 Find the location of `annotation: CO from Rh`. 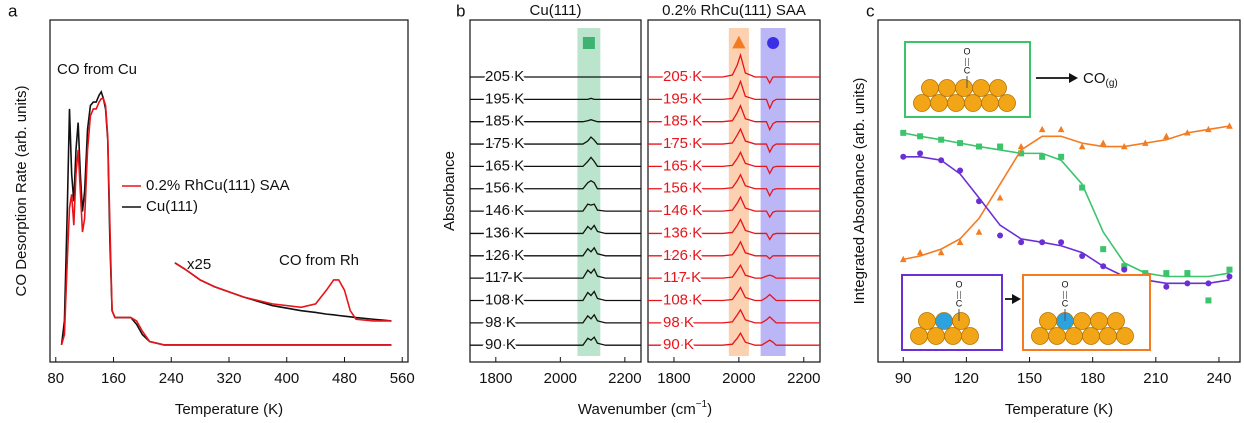

annotation: CO from Rh is located at coordinates (319, 260).